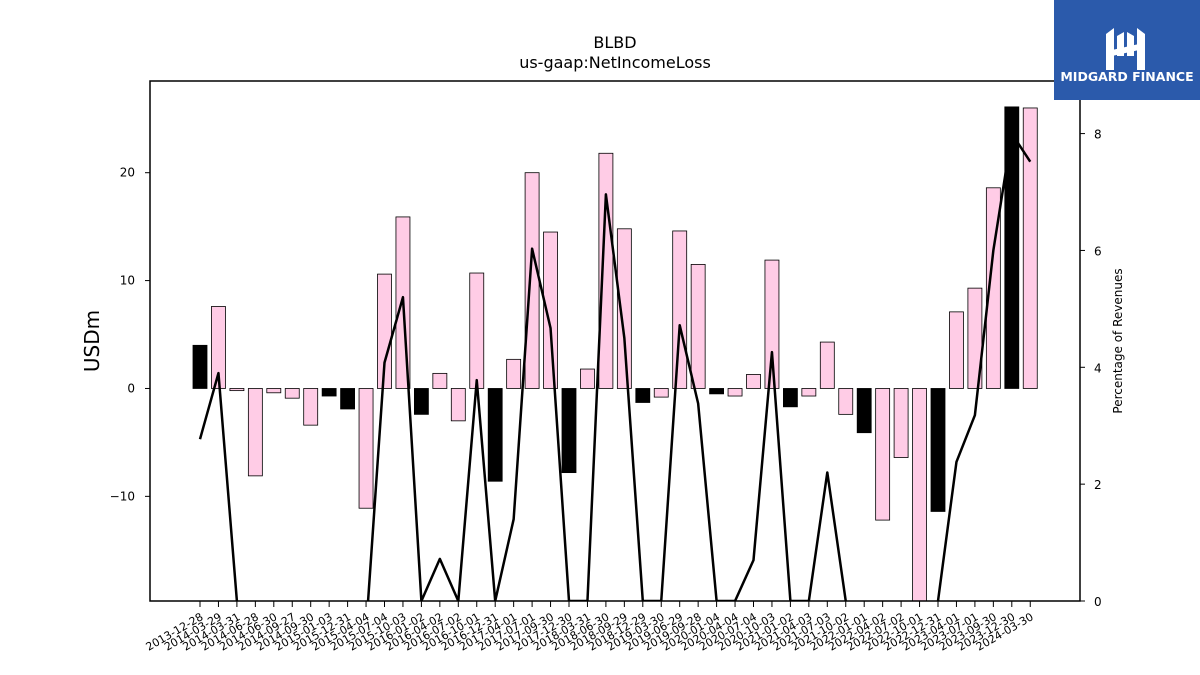 The width and height of the screenshot is (1200, 675). I want to click on logo-text: MIDGARD FINANCE, so click(1126, 76).